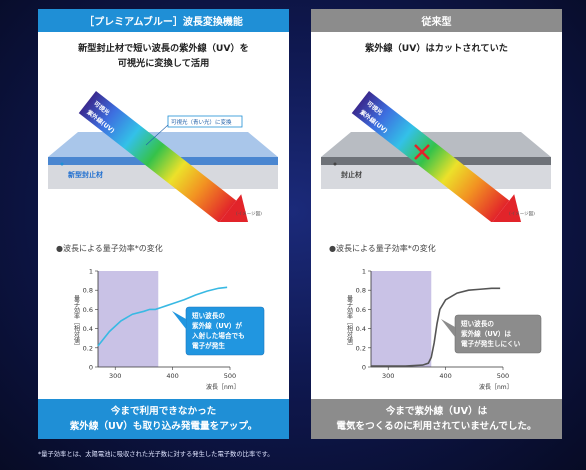 This screenshot has height=470, width=586. I want to click on title-line-2: 可視光に変換して活用, so click(163, 63).